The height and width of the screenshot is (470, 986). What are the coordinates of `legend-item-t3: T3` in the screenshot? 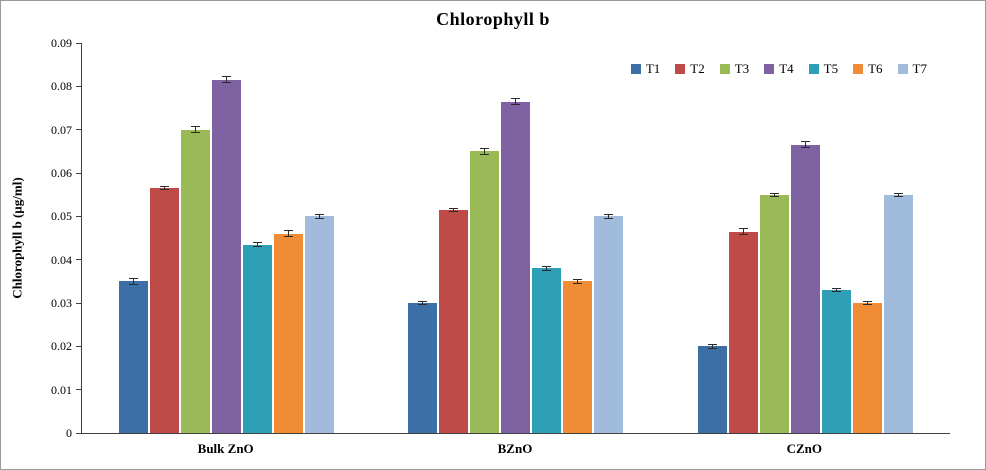 It's located at (734, 69).